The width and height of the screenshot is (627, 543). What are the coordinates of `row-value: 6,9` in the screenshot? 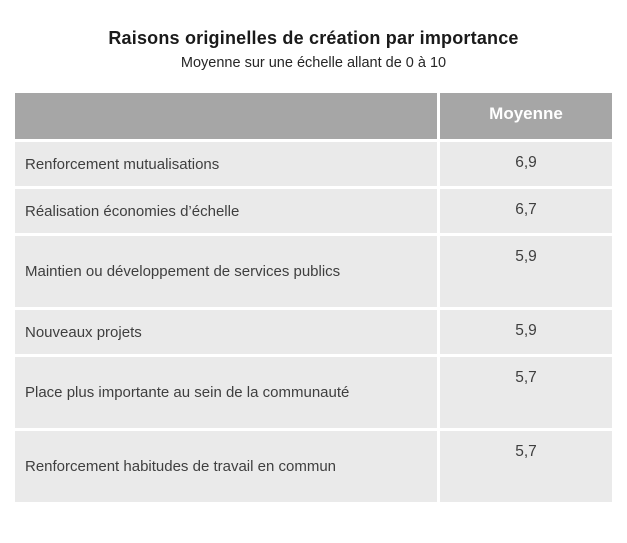 It's located at (526, 164).